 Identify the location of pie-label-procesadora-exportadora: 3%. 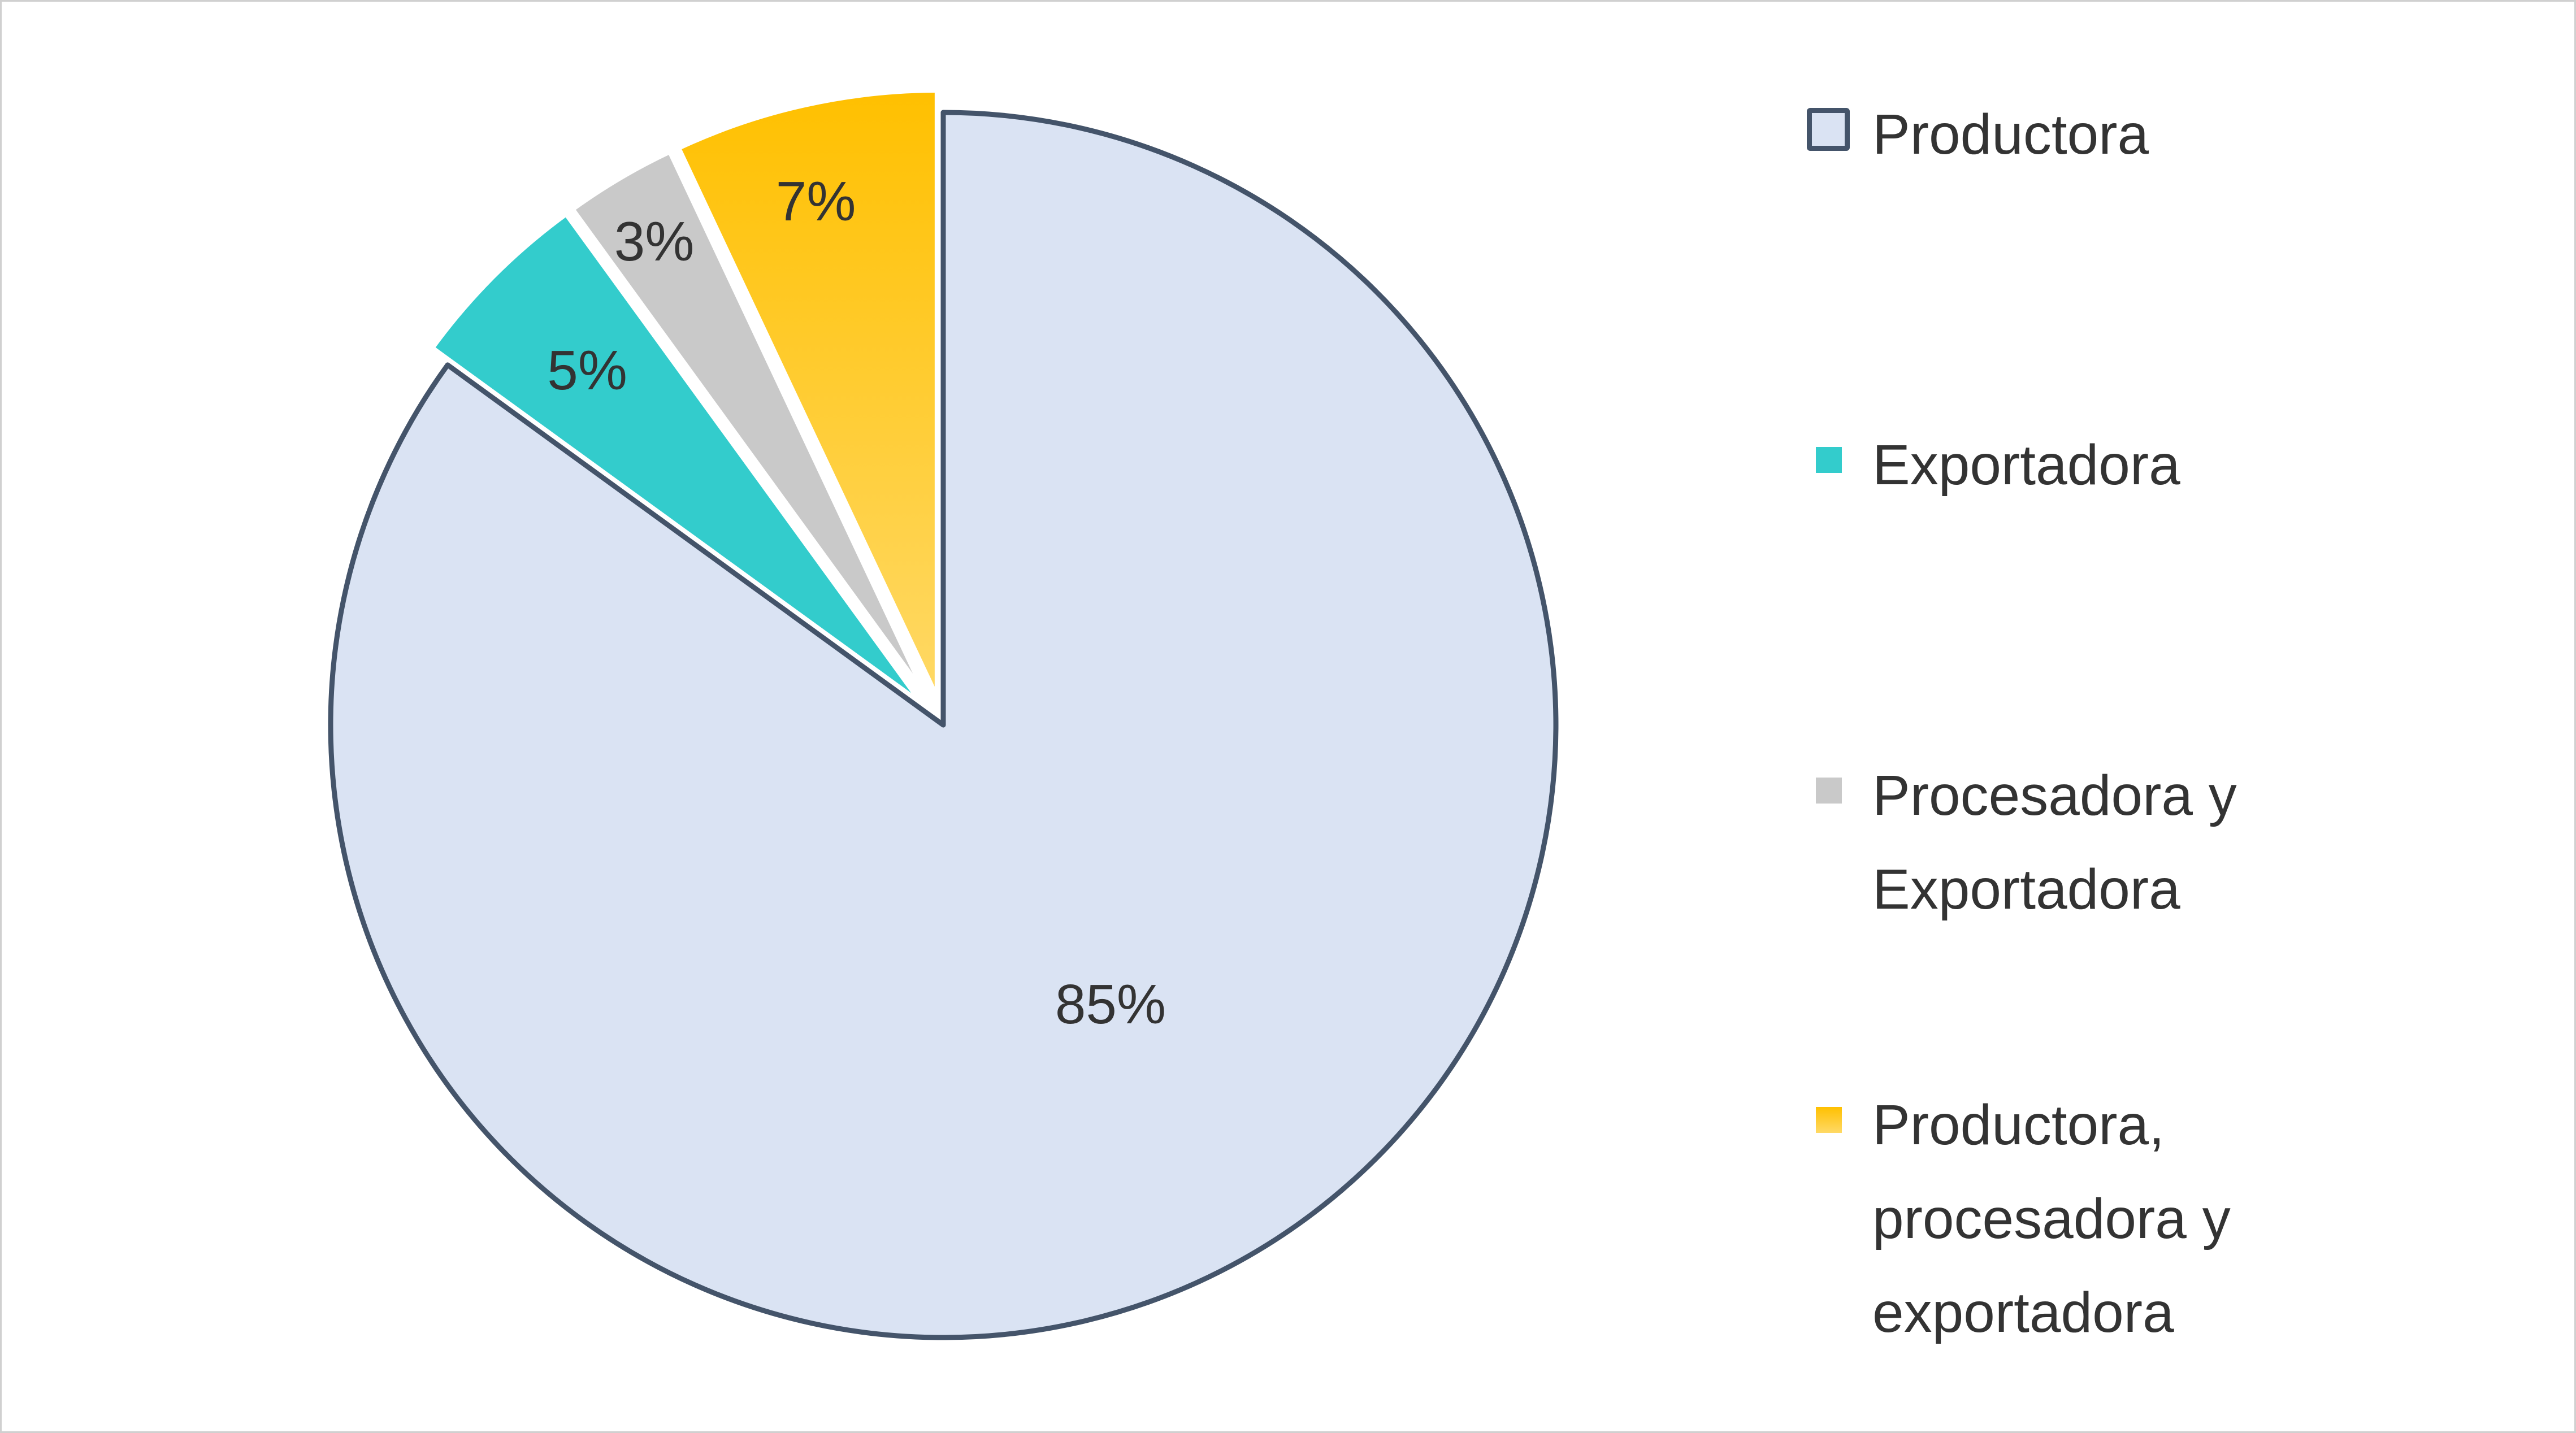
(654, 241).